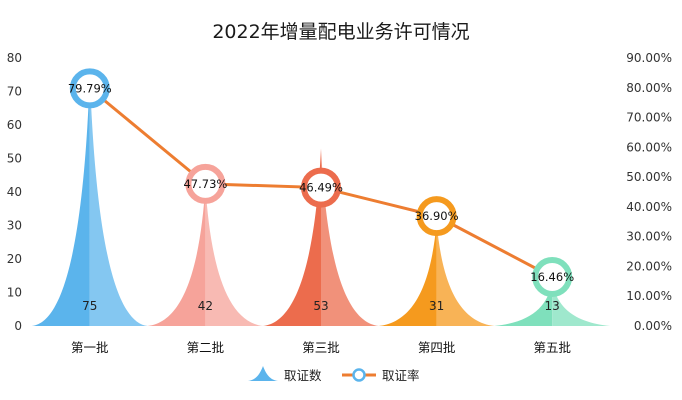  What do you see at coordinates (649, 237) in the screenshot?
I see `right-axis-tick-label: 30.00%` at bounding box center [649, 237].